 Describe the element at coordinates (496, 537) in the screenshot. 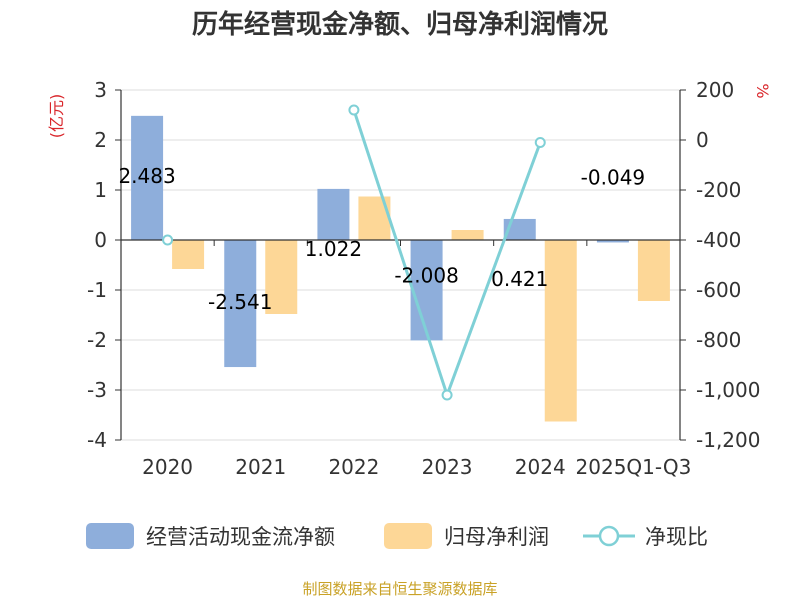

I see `legend-net-profit-label: 归母净利润` at that location.